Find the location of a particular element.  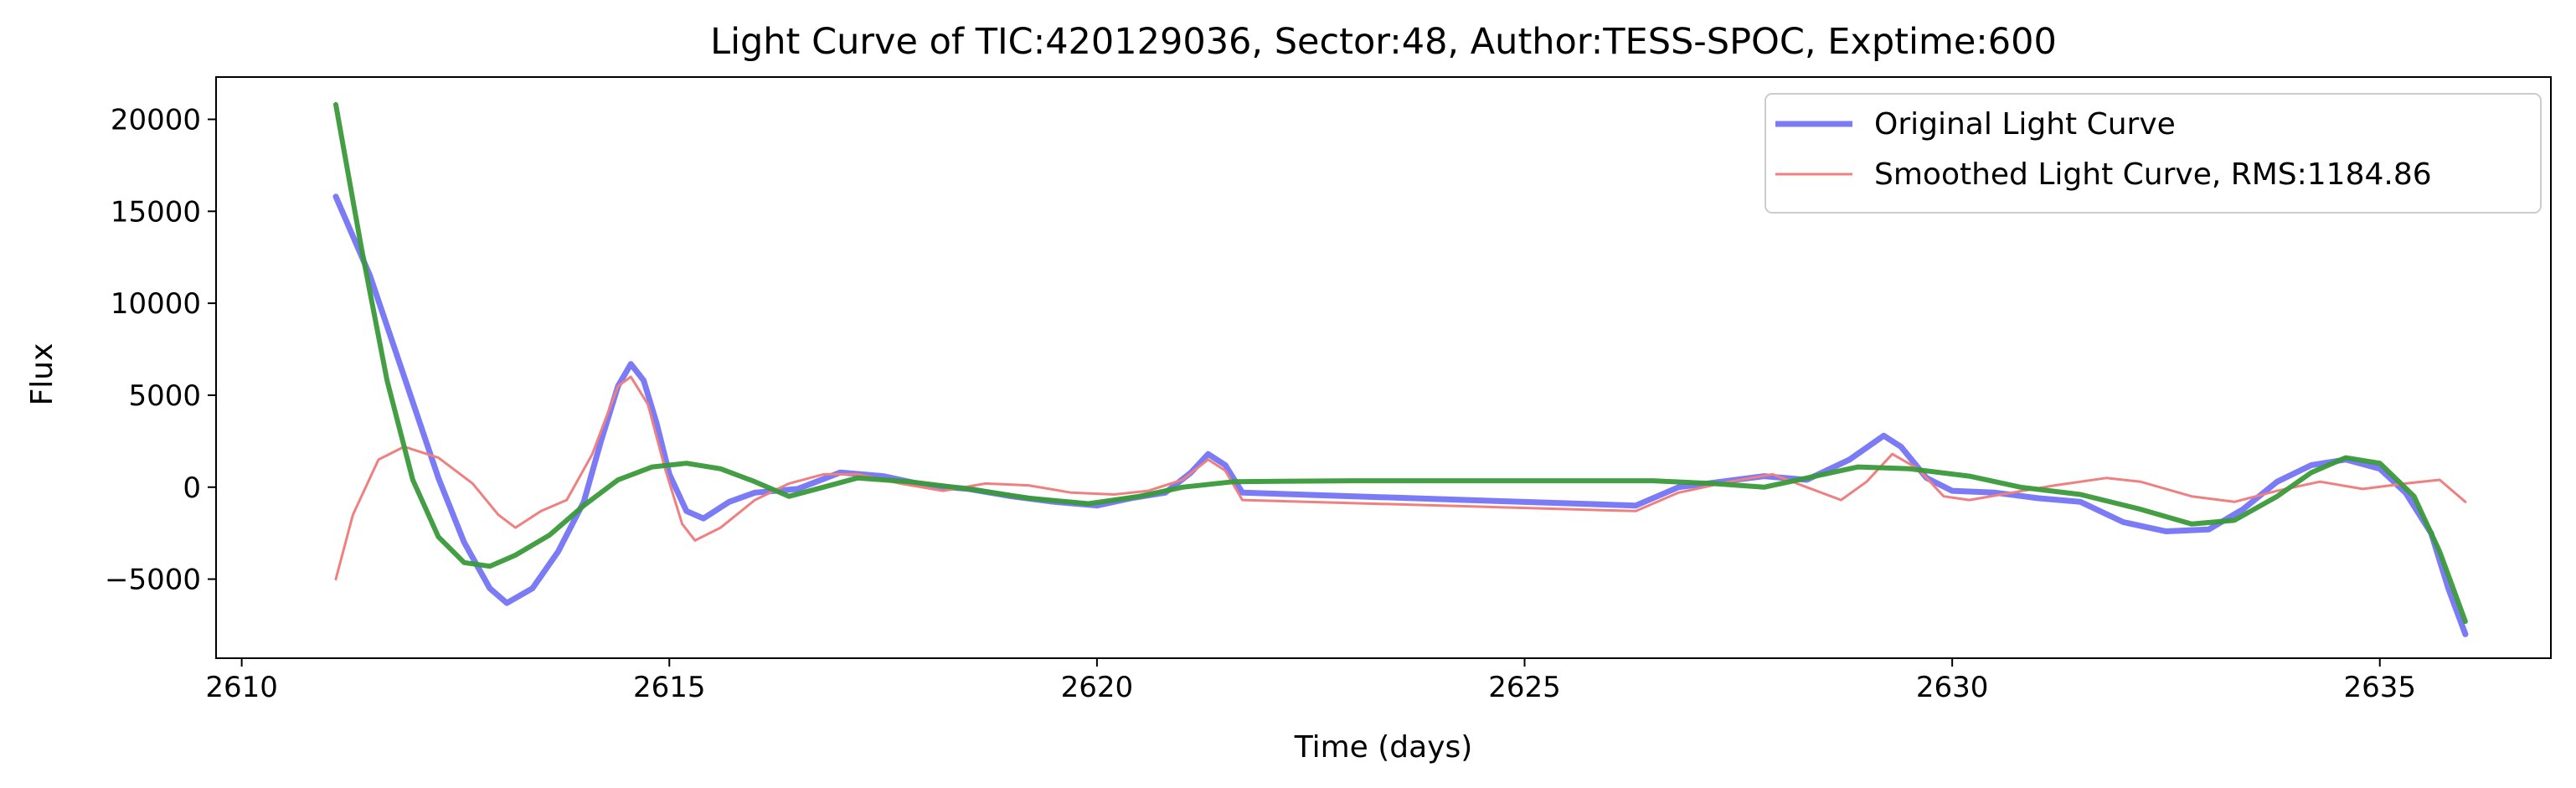

x-tick-label: 2615 is located at coordinates (669, 687).